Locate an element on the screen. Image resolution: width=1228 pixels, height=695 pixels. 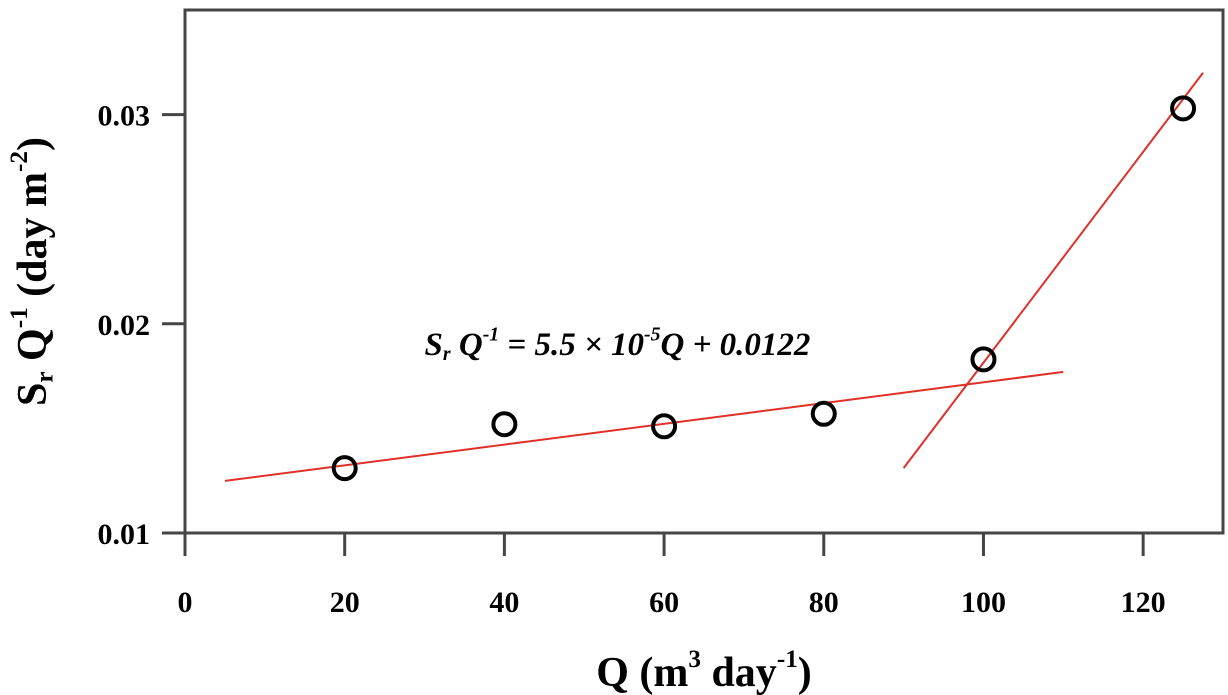
x-tick-label: 40 is located at coordinates (504, 602).